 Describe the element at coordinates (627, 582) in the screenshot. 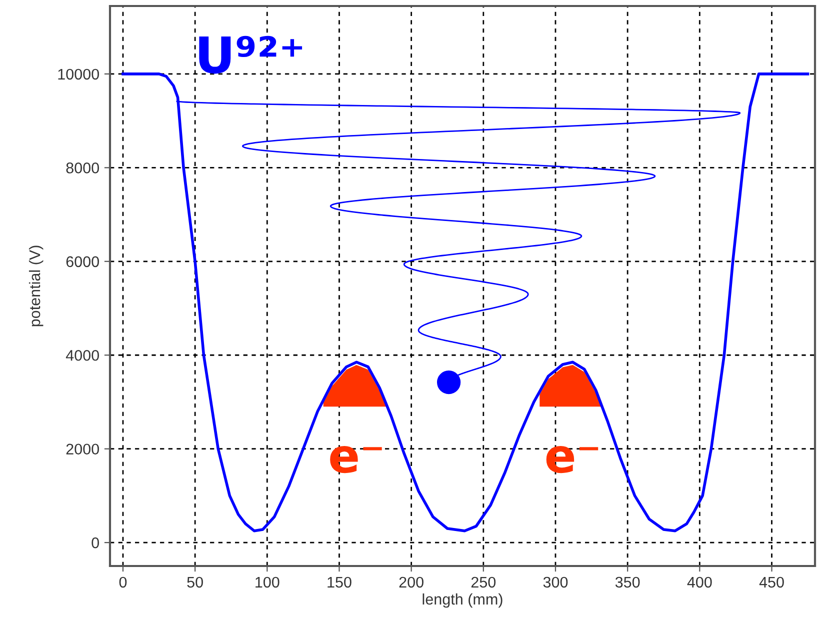

I see `x-tick-label: 350` at that location.